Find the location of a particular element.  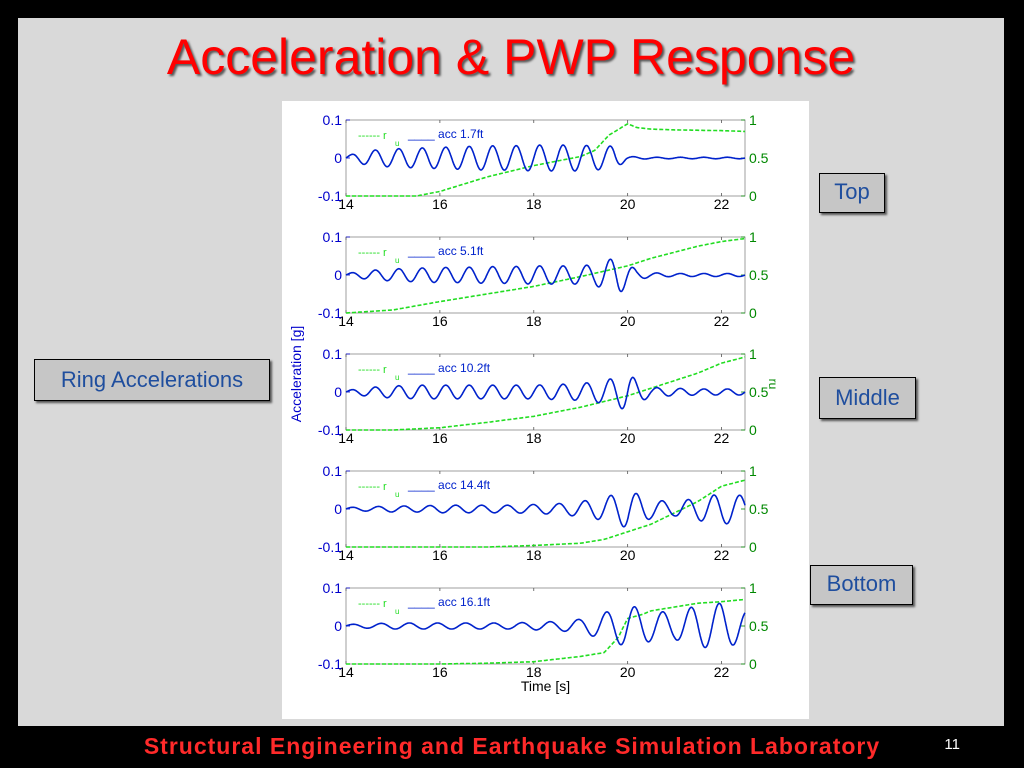

legend-acc-label: ____ acc 10.2ft is located at coordinates (449, 368).